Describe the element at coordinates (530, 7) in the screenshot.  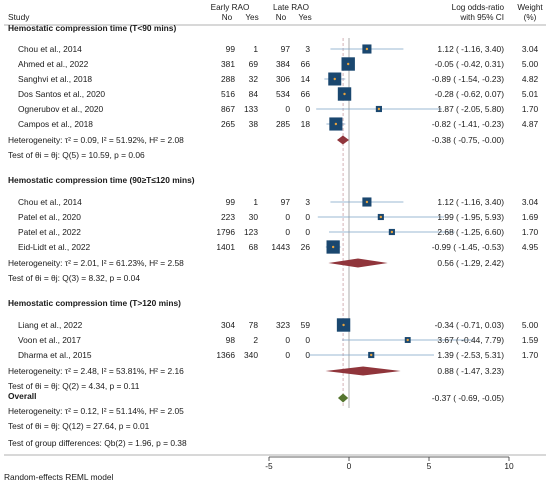
I see `header-weight-line1: Weight` at that location.